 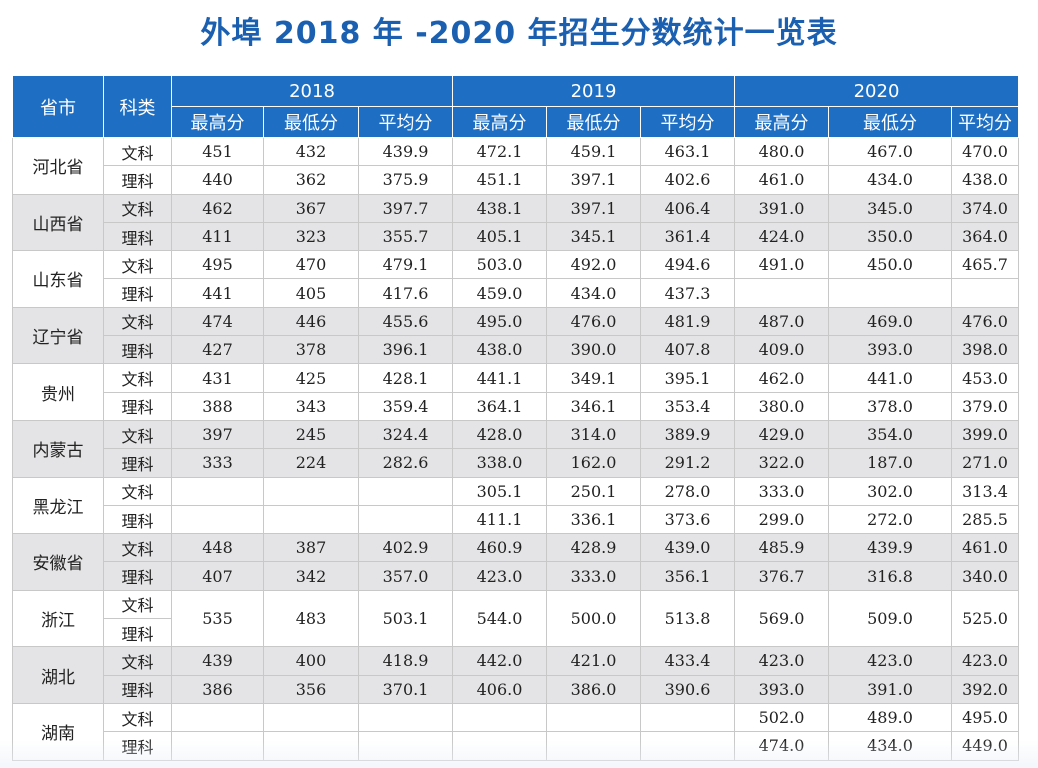 I want to click on score-cell: 431, so click(x=217, y=378).